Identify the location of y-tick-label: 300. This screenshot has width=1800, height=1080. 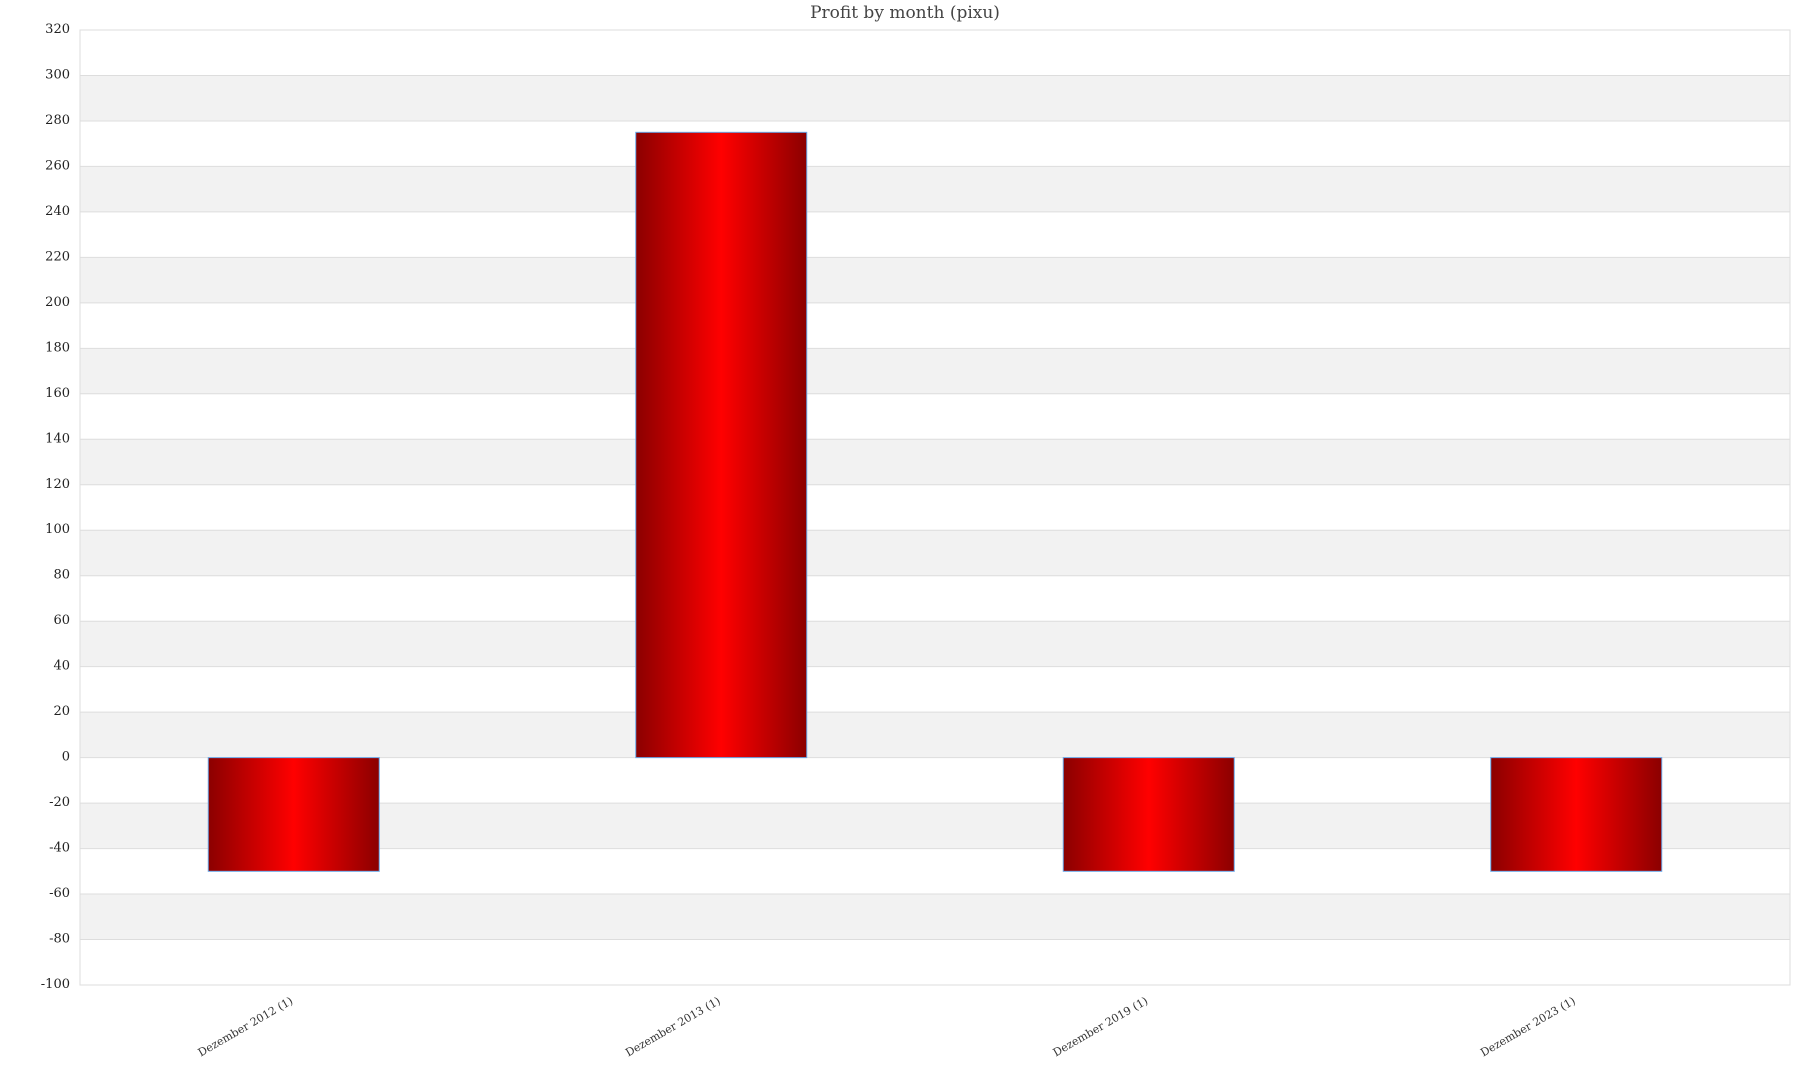
(57, 74).